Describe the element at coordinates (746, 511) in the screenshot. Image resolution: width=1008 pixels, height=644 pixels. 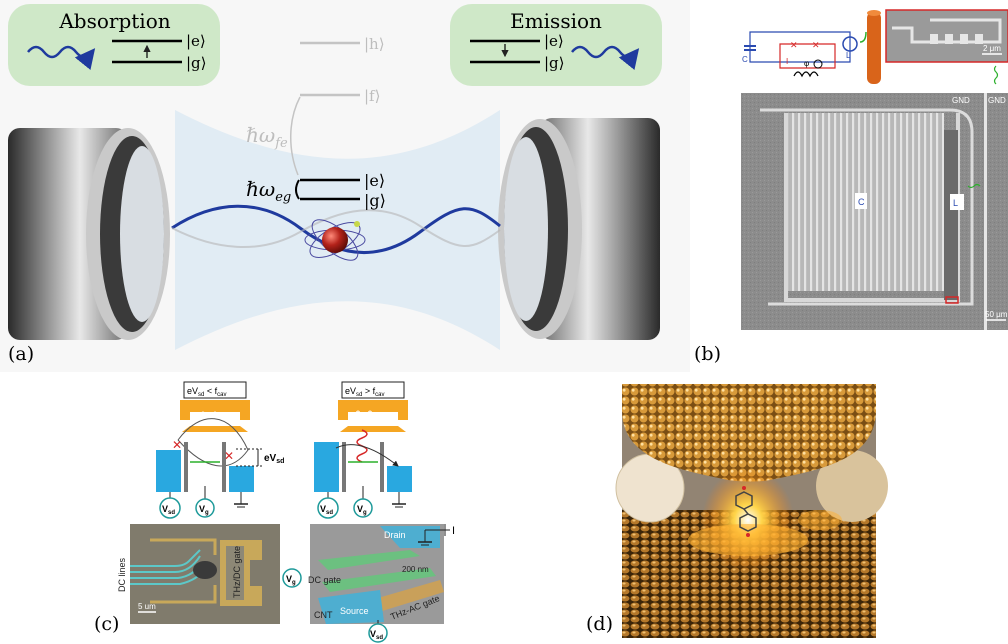
I see `molecule` at that location.